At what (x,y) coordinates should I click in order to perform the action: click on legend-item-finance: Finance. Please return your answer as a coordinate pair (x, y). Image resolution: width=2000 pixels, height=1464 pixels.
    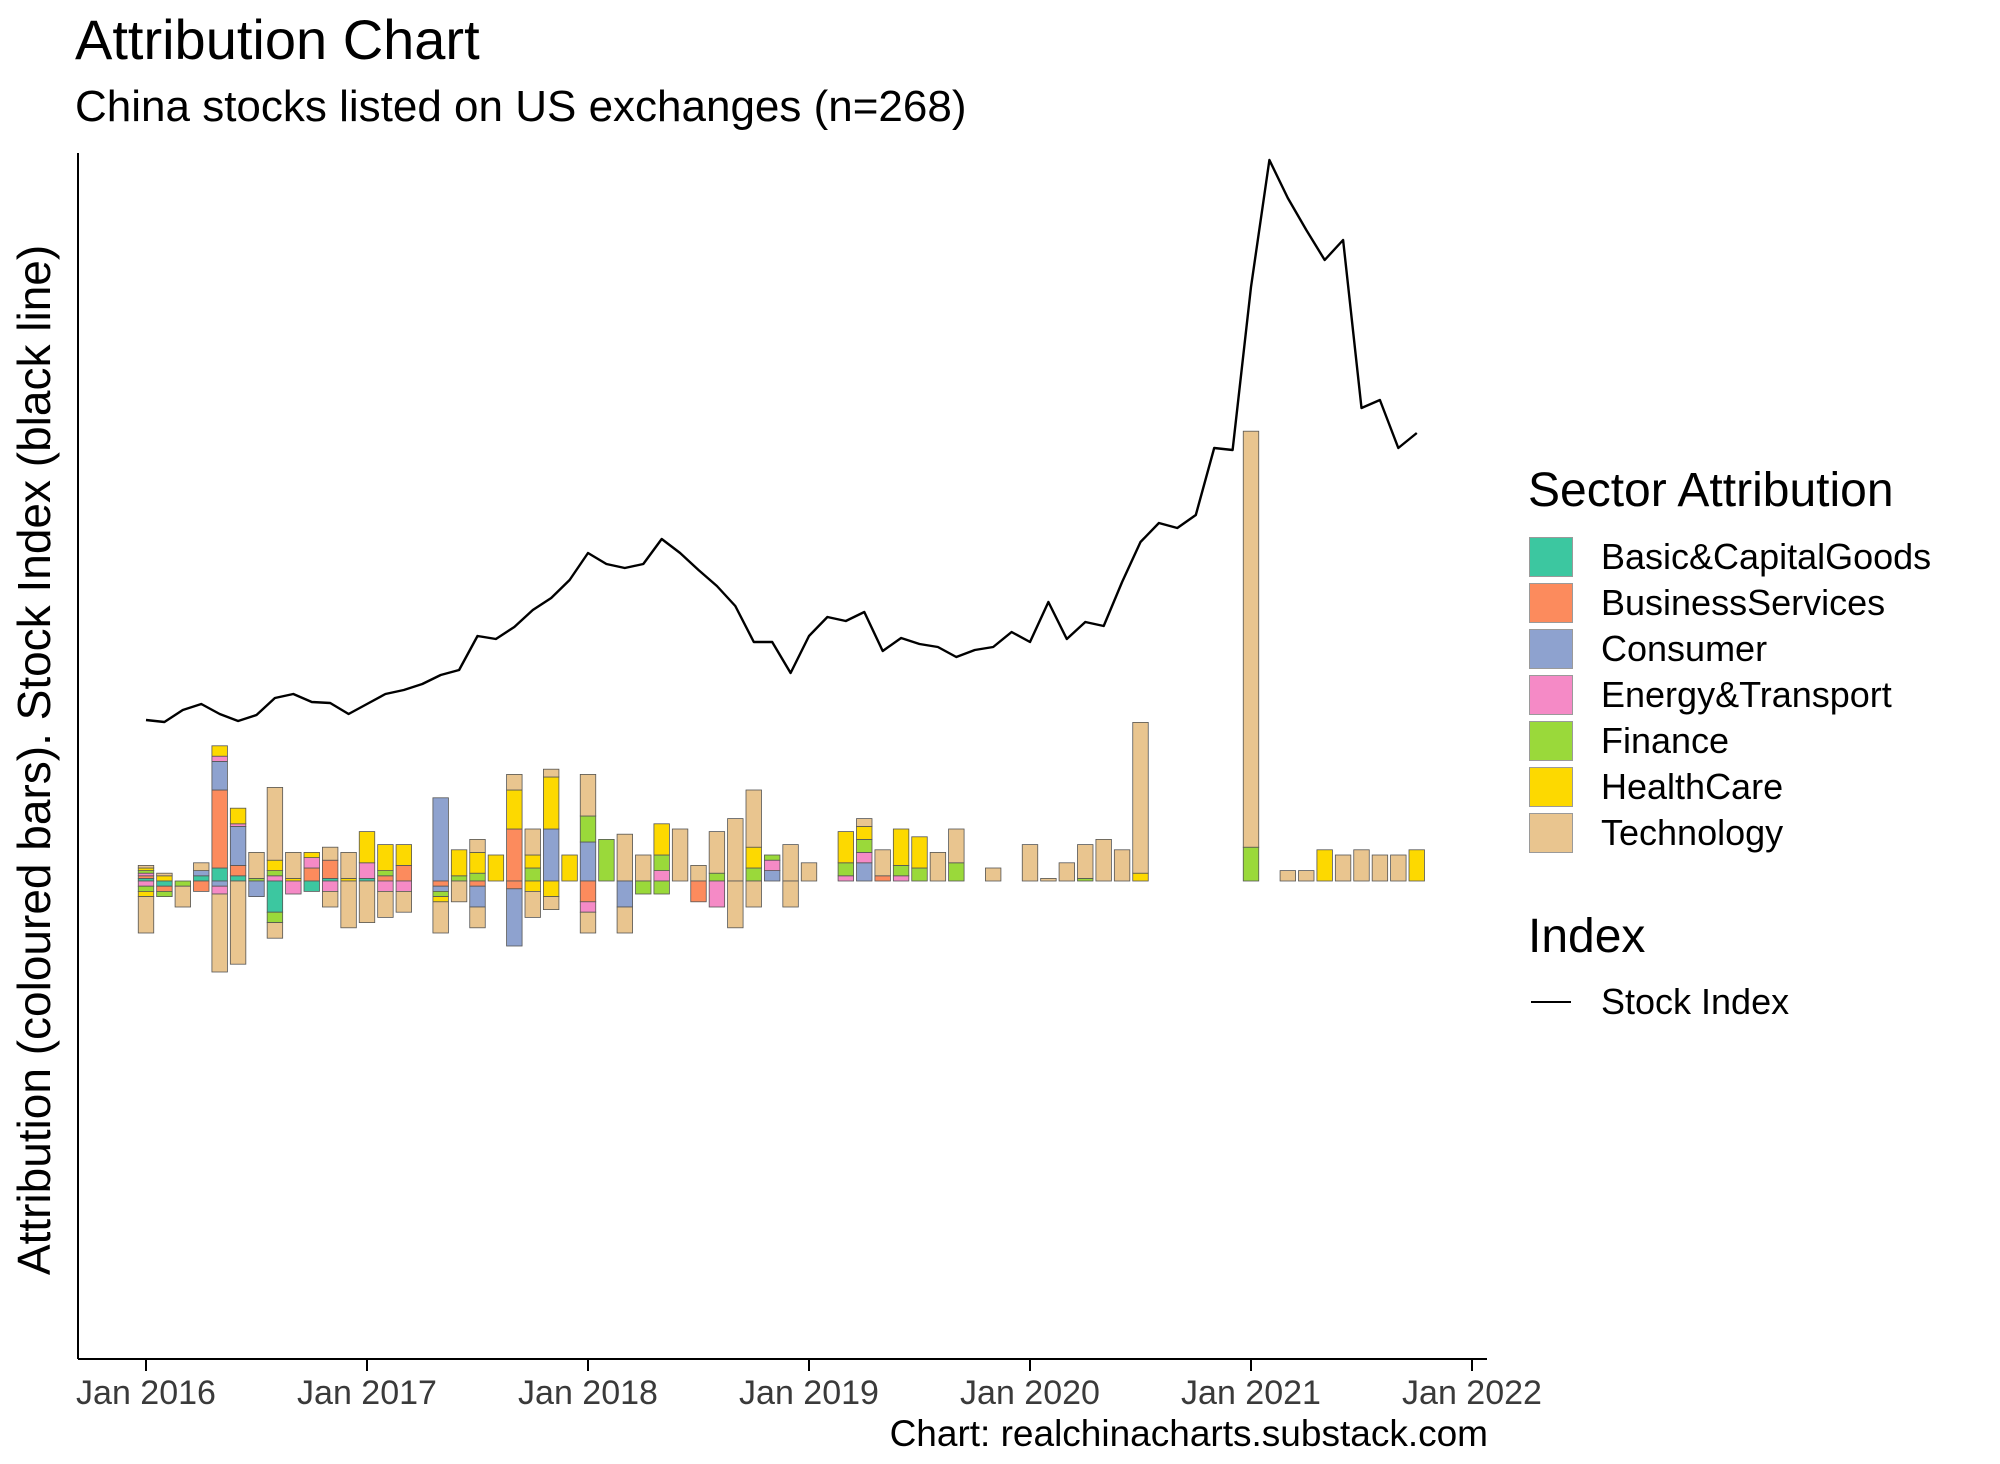
    Looking at the image, I should click on (1711, 741).